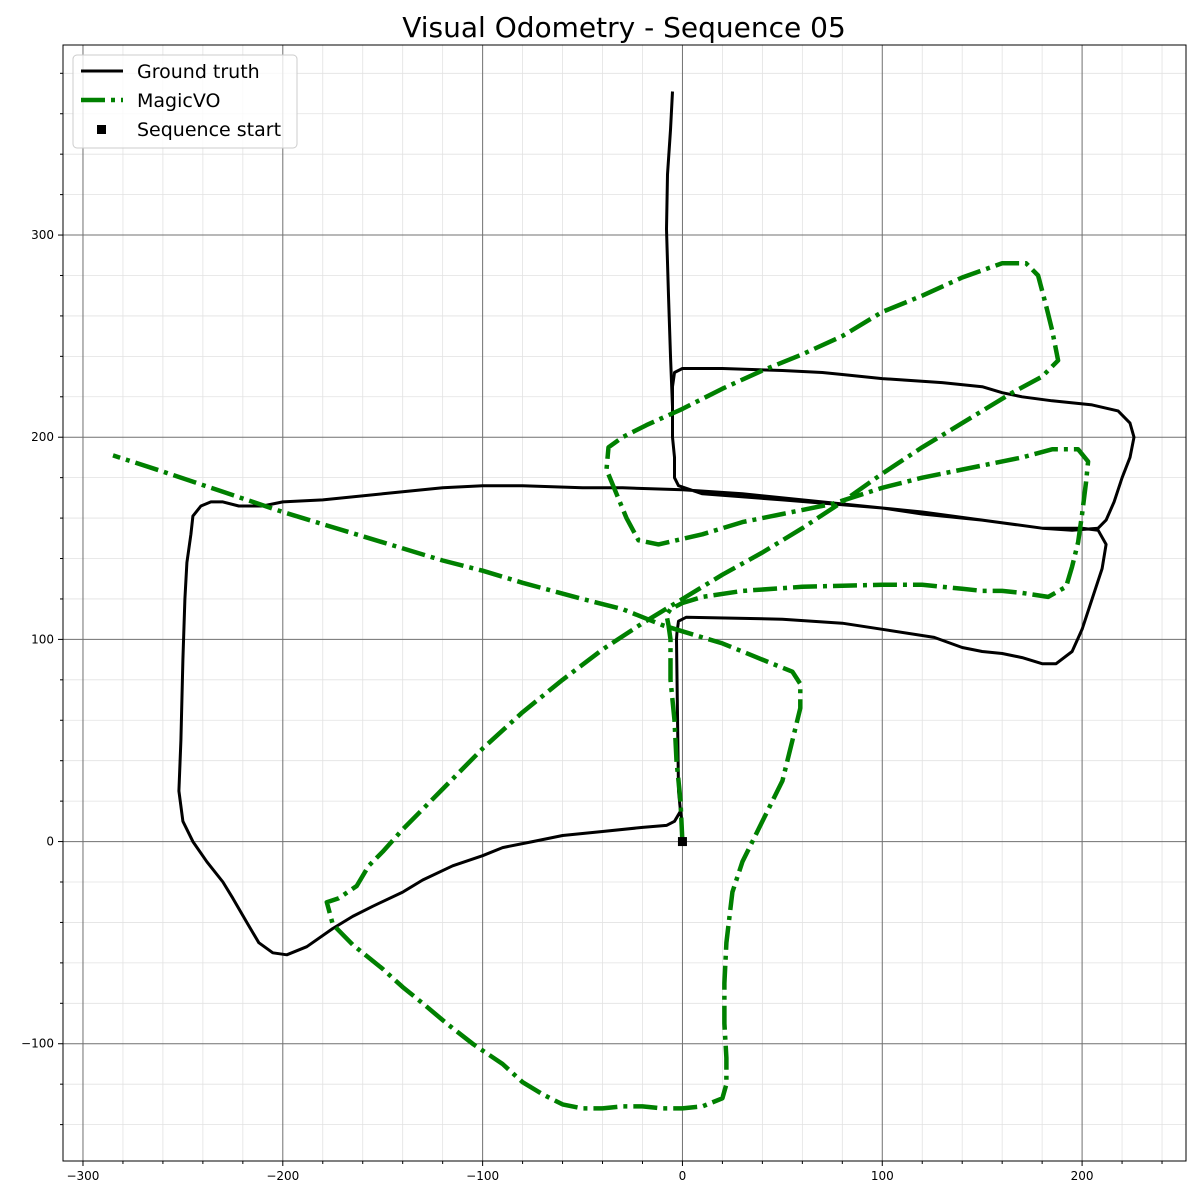 The image size is (1200, 1200). What do you see at coordinates (624, 27) in the screenshot?
I see `chart-title: Visual Odometry - Sequence 05` at bounding box center [624, 27].